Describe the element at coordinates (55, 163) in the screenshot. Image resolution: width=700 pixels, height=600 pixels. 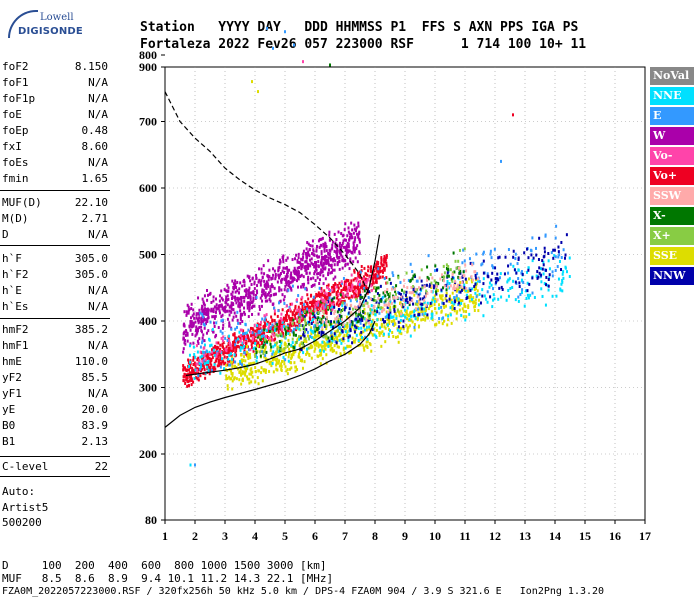
I see `param-row: foEs N/A` at that location.